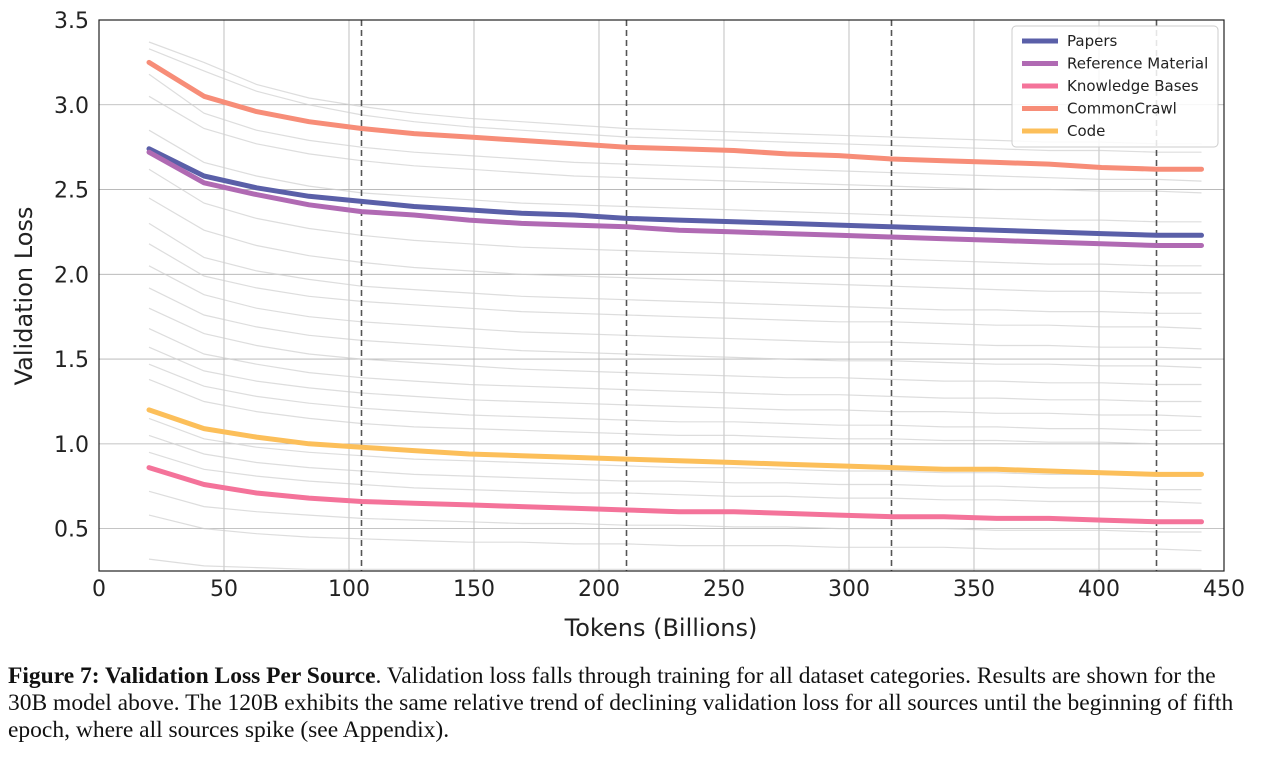  I want to click on legend-box, so click(1115, 86).